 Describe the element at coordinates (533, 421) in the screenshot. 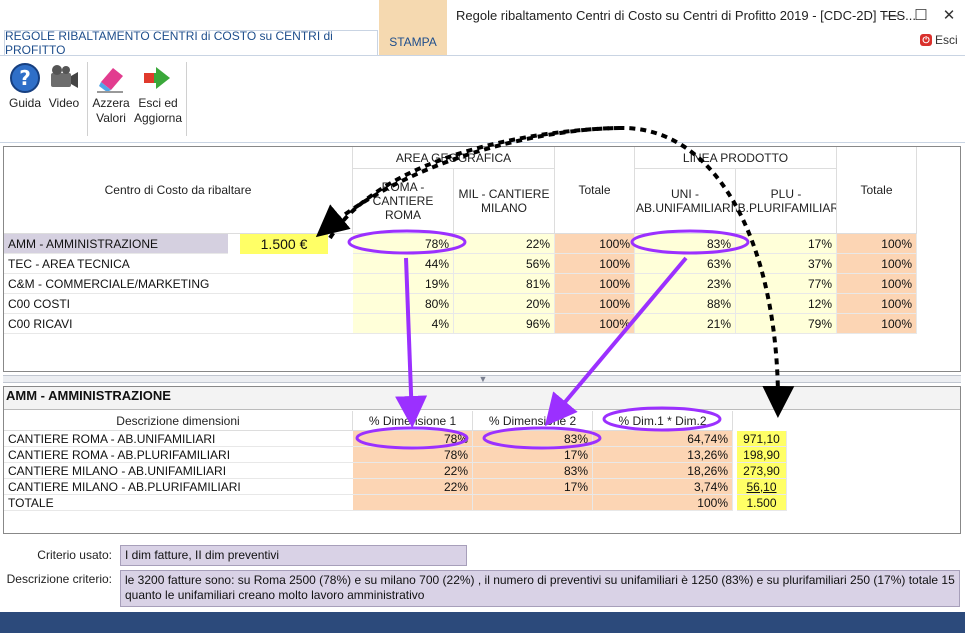

I see `lower-header-dim2: % Dimensione 2` at that location.